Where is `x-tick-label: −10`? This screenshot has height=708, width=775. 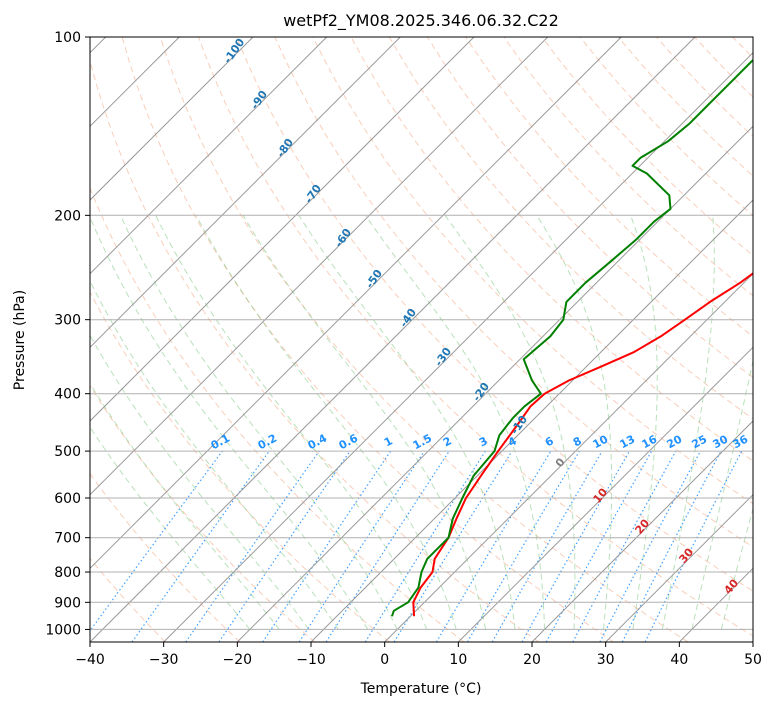 x-tick-label: −10 is located at coordinates (311, 660).